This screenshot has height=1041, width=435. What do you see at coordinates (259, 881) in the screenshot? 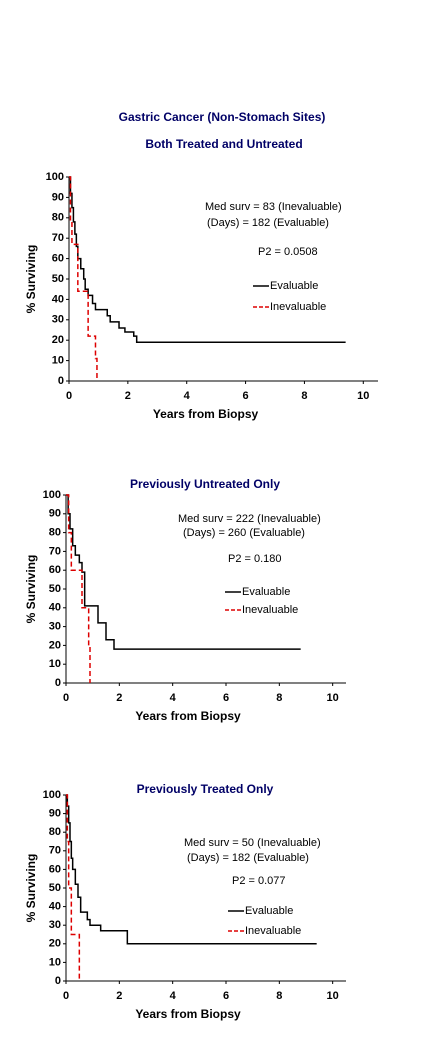
I see `annotation: P2 = 0.077` at bounding box center [259, 881].